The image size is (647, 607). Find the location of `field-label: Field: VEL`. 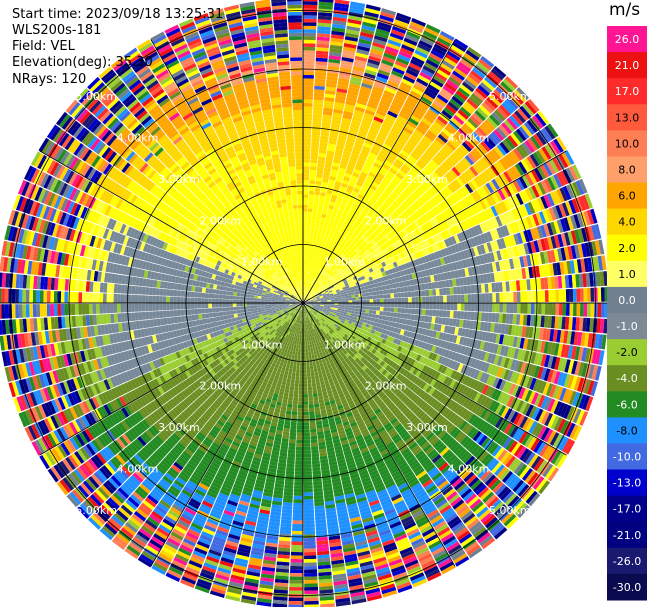

field-label: Field: VEL is located at coordinates (43, 46).